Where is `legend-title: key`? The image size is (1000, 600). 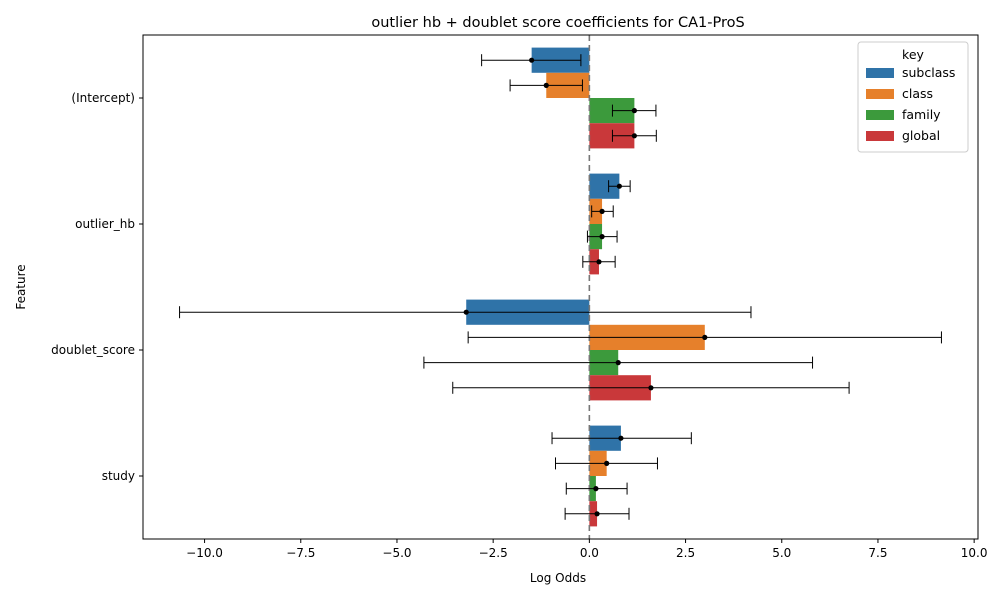 legend-title: key is located at coordinates (913, 54).